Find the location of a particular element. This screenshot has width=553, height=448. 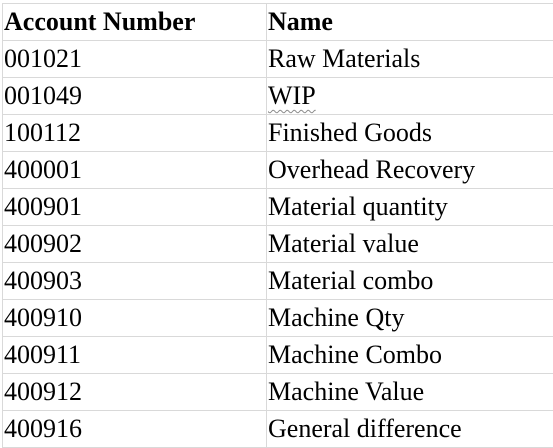

account-name-cell: Raw Materials is located at coordinates (410, 59).